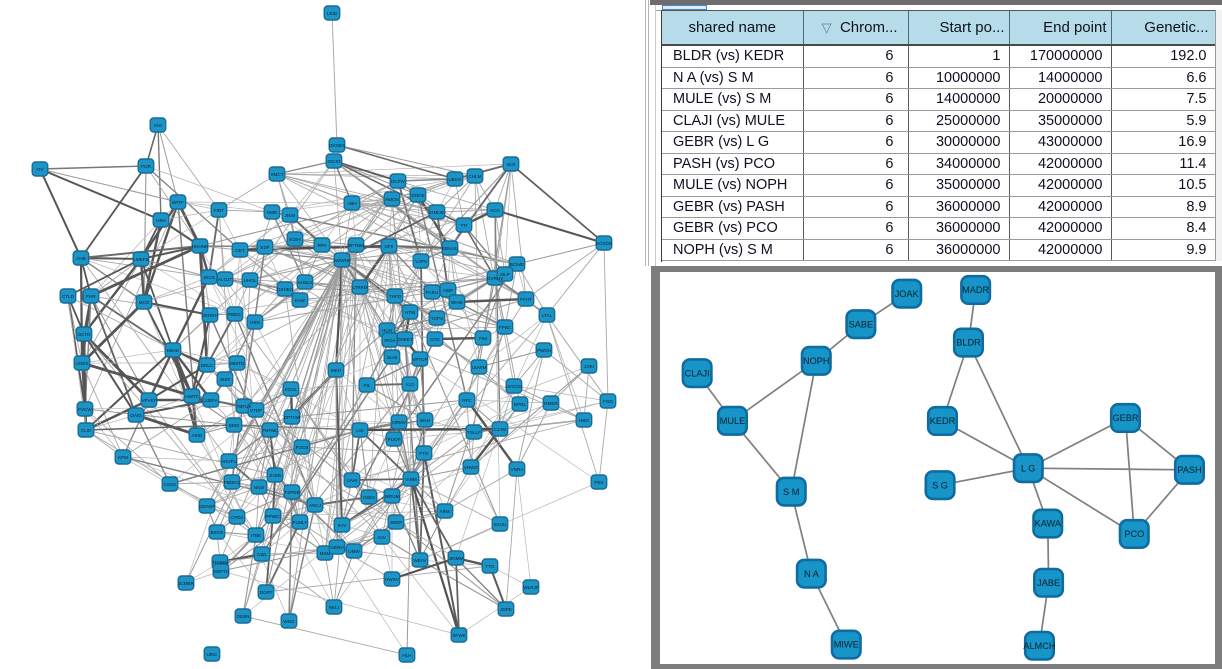 Image resolution: width=1222 pixels, height=669 pixels. I want to click on svg-text: AMOS, so click(392, 199).